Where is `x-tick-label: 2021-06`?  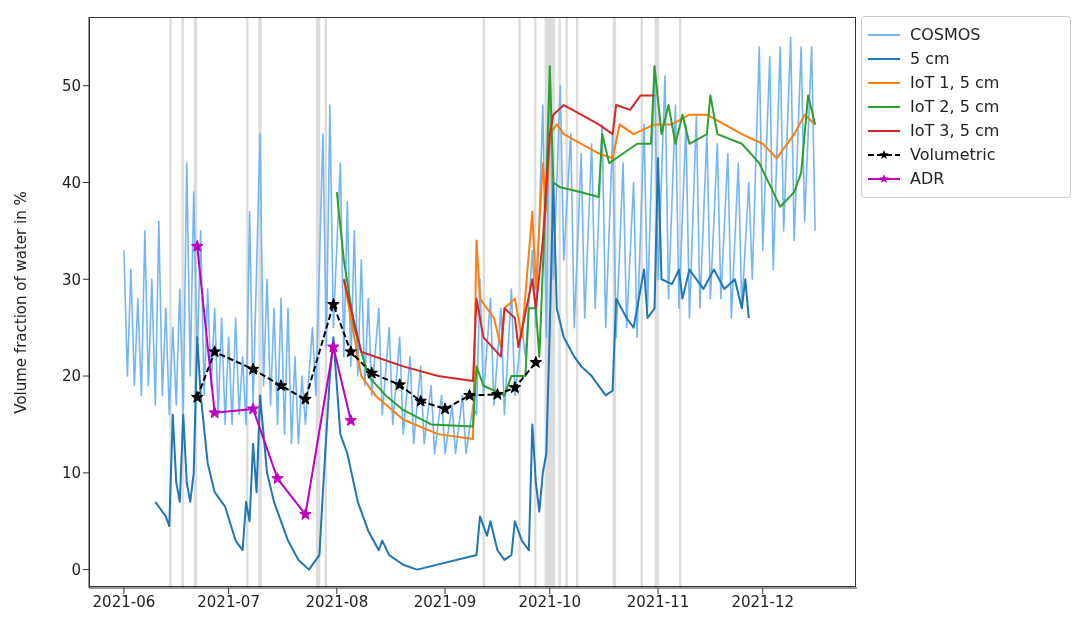 x-tick-label: 2021-06 is located at coordinates (124, 601).